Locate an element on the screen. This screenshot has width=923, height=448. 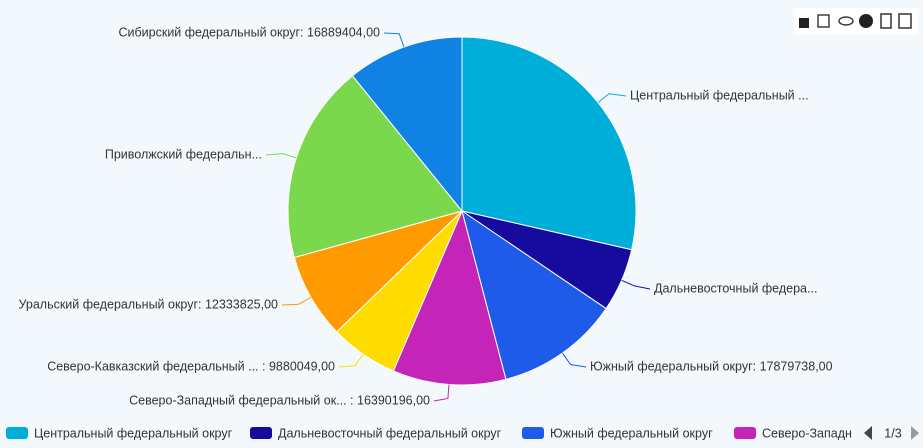
slice-label: Южный федеральный округ: 17879738,00 is located at coordinates (711, 366).